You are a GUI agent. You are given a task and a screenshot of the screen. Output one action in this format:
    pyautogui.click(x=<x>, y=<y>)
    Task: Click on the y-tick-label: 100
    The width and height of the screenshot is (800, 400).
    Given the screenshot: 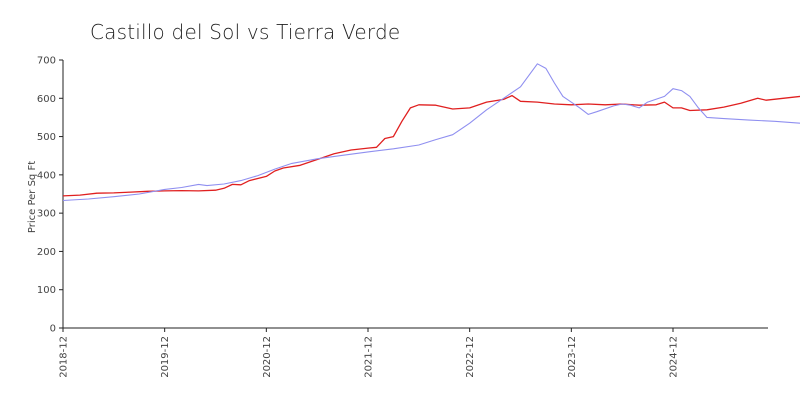 What is the action you would take?
    pyautogui.click(x=46, y=290)
    